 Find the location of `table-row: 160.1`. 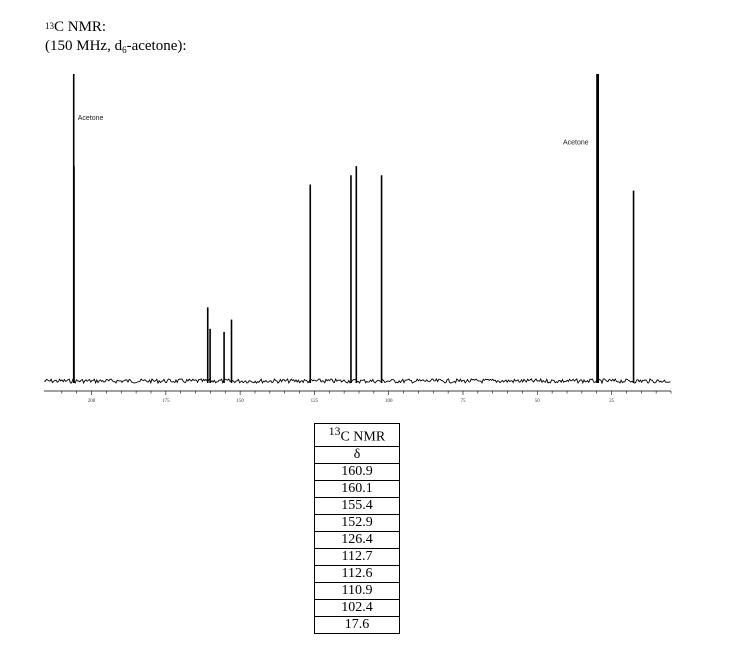

table-row: 160.1 is located at coordinates (357, 488).